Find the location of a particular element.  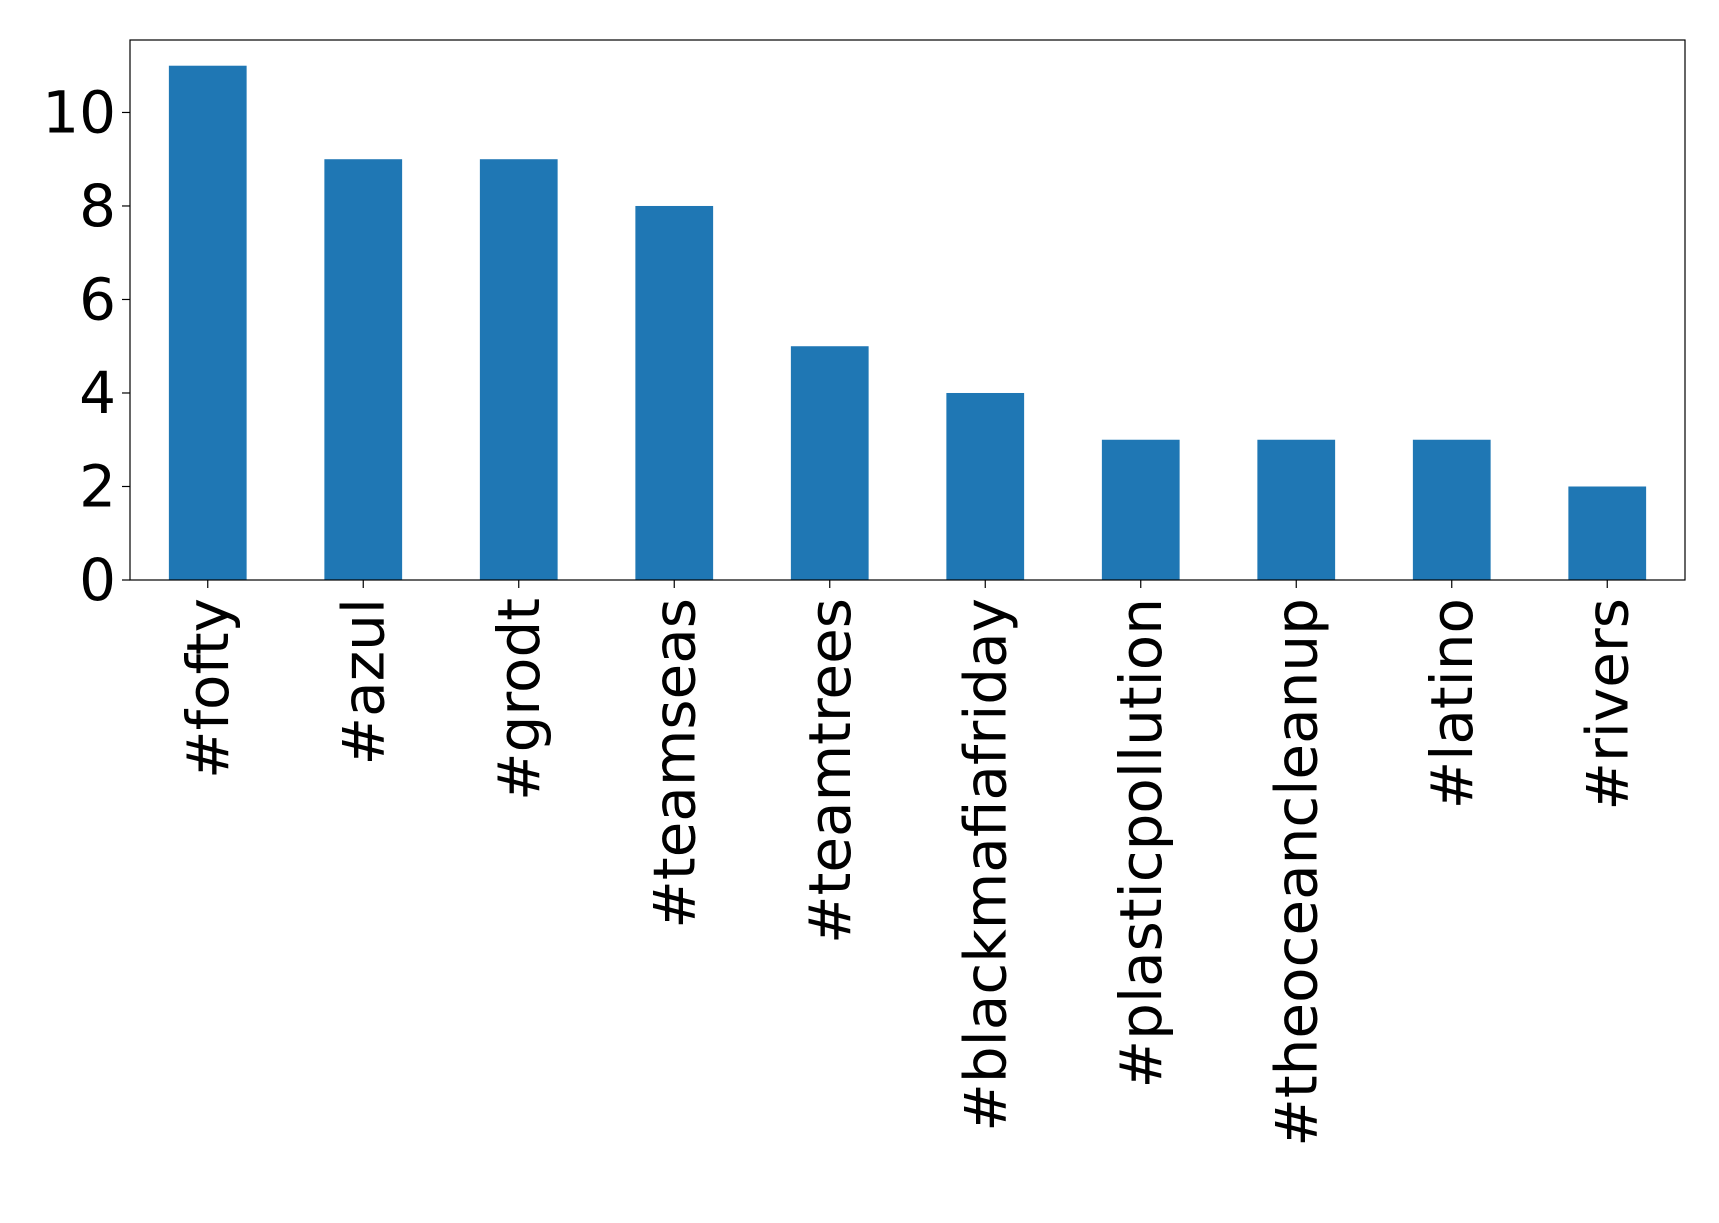

bar-plasticpollution is located at coordinates (1140, 509).